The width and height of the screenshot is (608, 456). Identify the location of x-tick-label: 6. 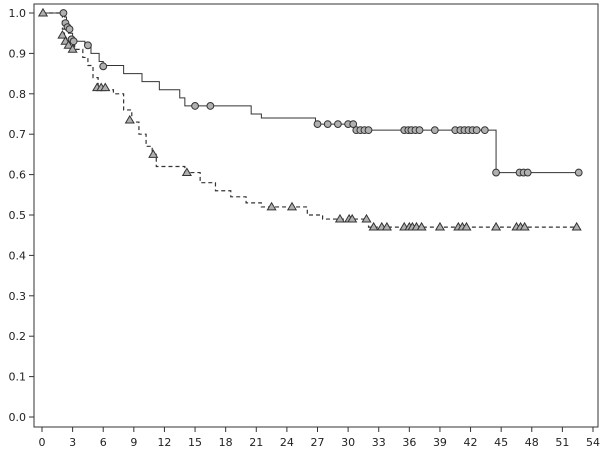
(103, 442).